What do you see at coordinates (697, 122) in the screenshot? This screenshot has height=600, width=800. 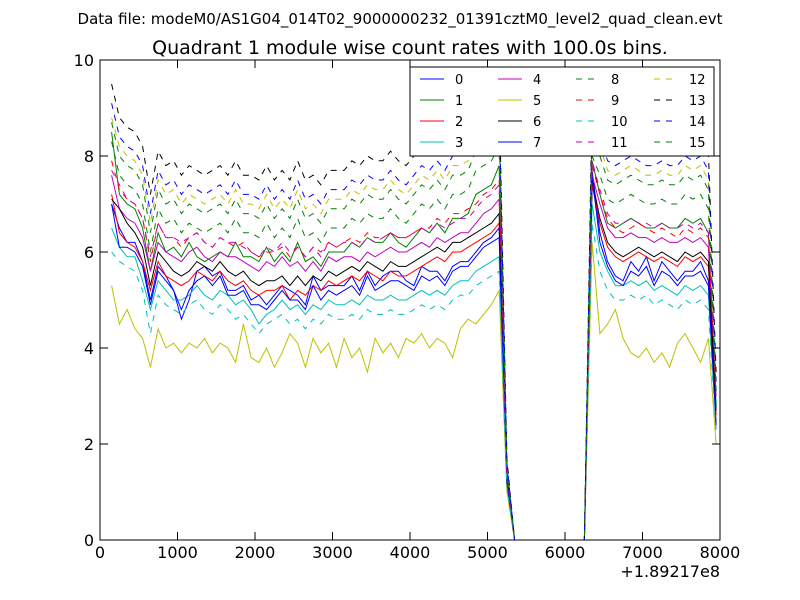 I see `legend-label-14: 14` at bounding box center [697, 122].